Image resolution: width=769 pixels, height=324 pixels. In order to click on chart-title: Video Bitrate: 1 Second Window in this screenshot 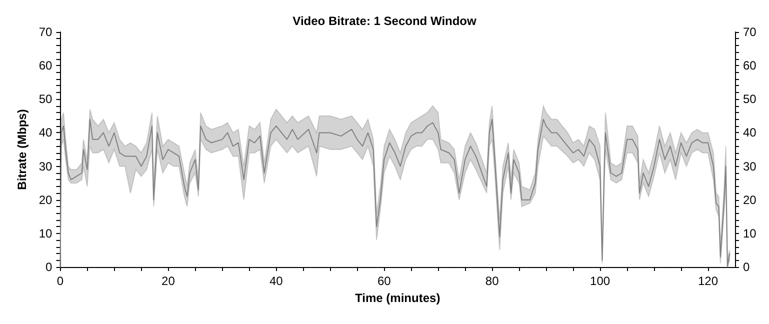, I will do `click(385, 21)`.